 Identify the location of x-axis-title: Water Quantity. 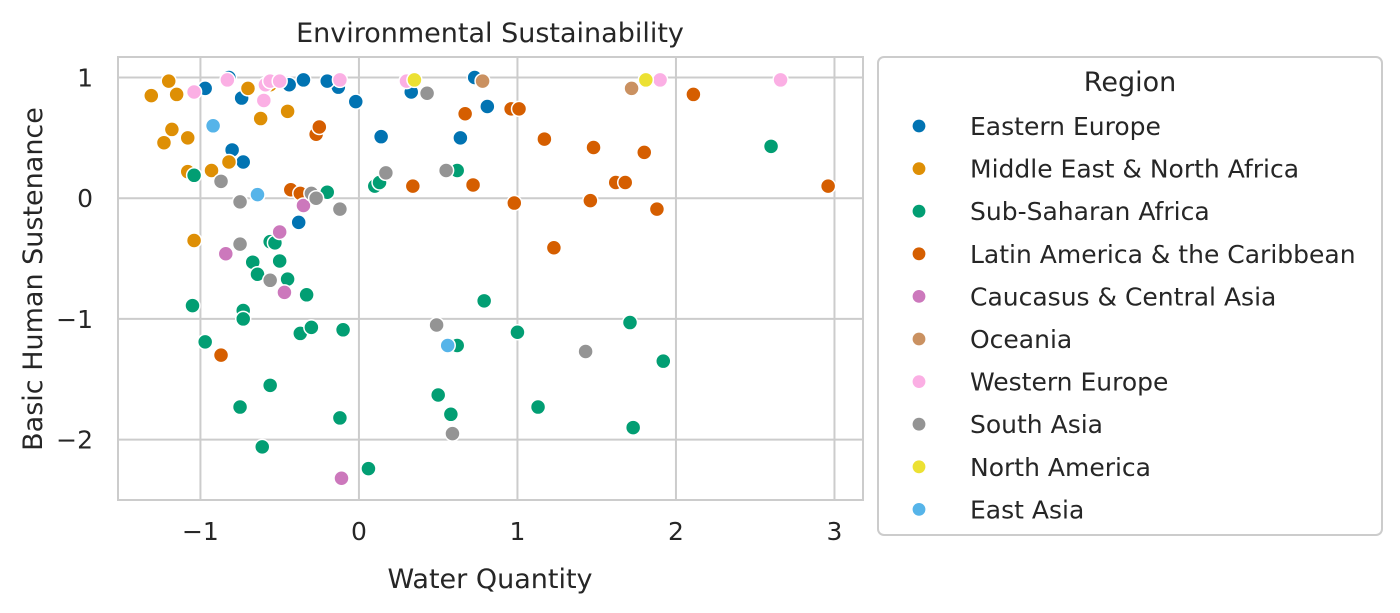
(489, 579).